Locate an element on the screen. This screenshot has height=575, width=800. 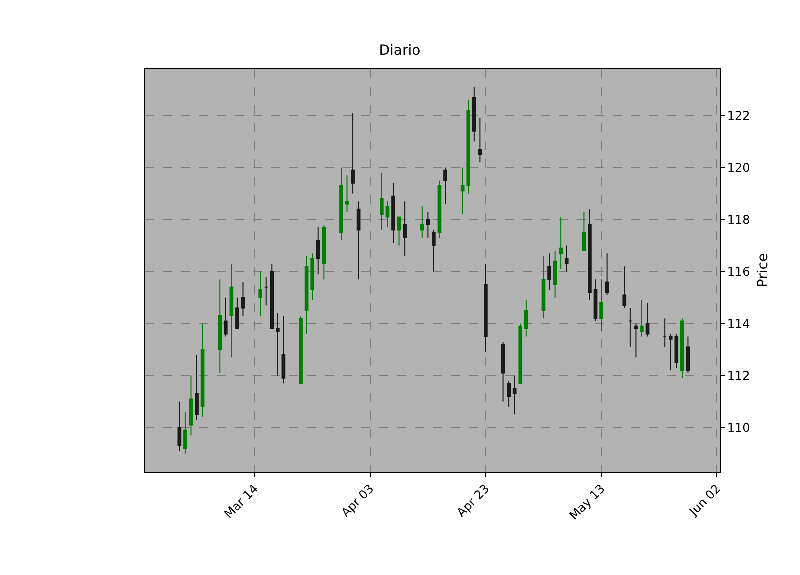
y-tick-label: 116 is located at coordinates (738, 272).